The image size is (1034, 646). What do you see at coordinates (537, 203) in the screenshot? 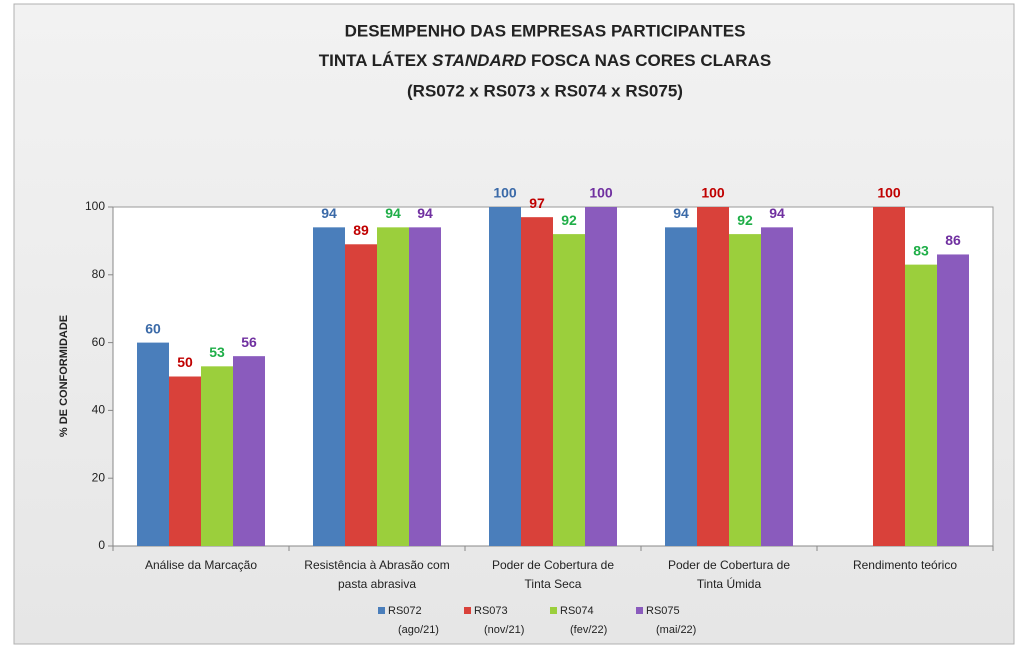
I see `value-label: 97` at bounding box center [537, 203].